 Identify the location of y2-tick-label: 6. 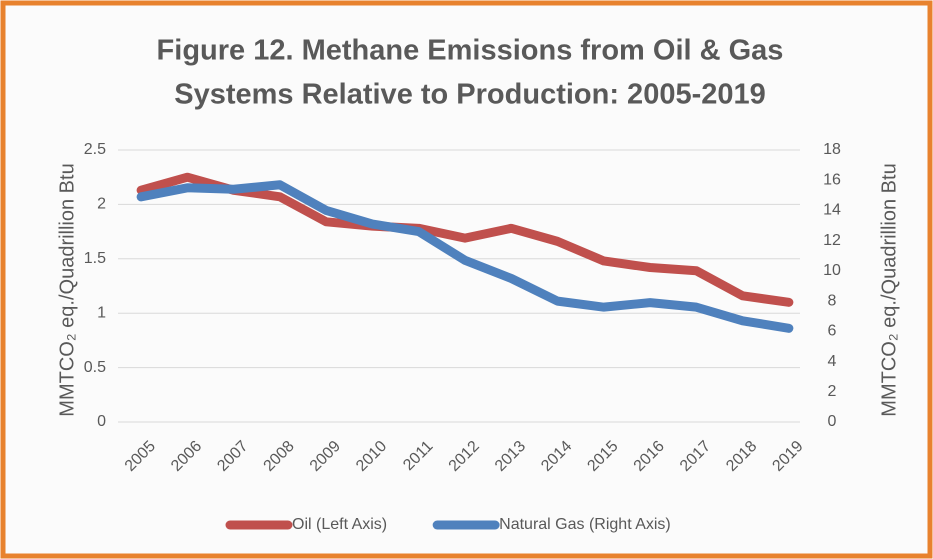
(832, 331).